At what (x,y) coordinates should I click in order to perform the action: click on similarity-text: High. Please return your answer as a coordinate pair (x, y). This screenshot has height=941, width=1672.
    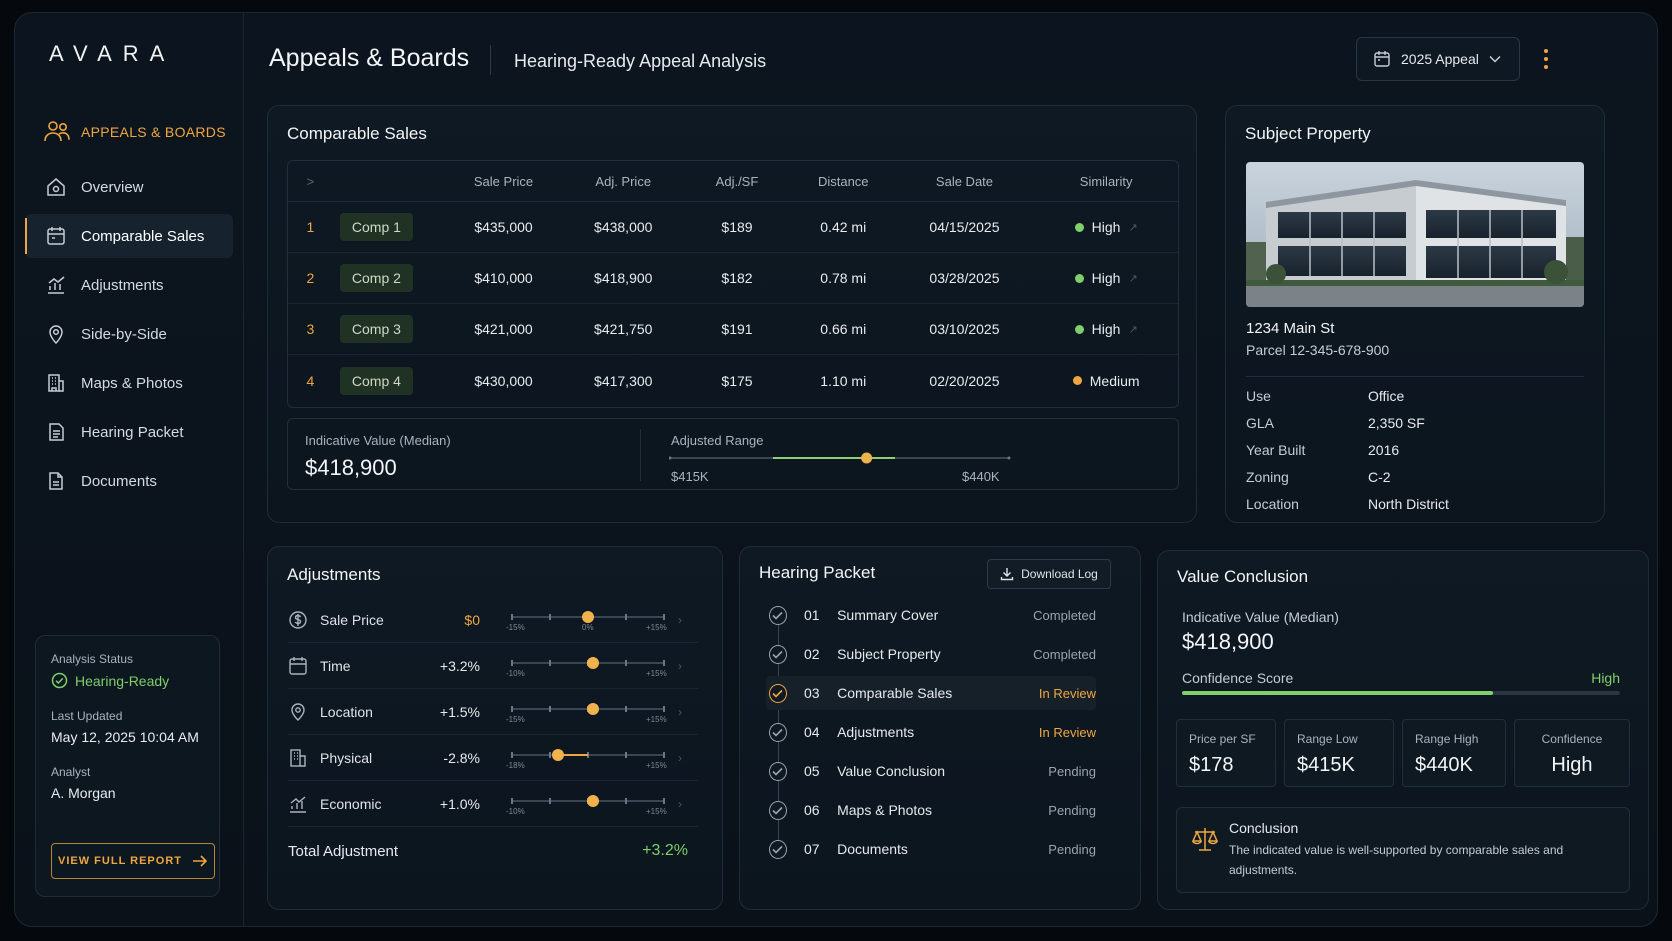
    Looking at the image, I should click on (1106, 329).